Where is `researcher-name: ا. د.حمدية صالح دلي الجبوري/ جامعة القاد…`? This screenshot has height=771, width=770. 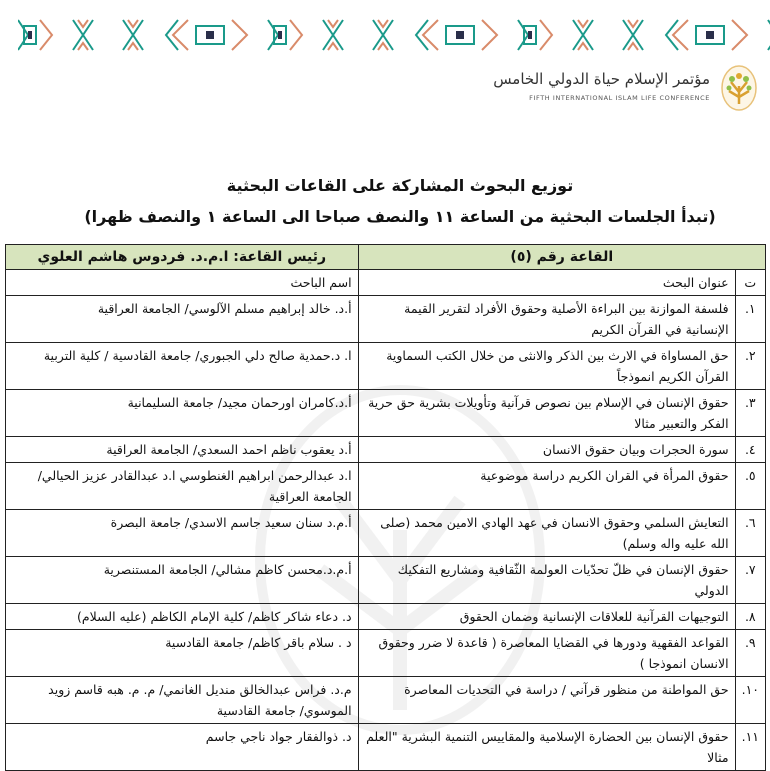 researcher-name: ا. د.حمدية صالح دلي الجبوري/ جامعة القاد… is located at coordinates (182, 366).